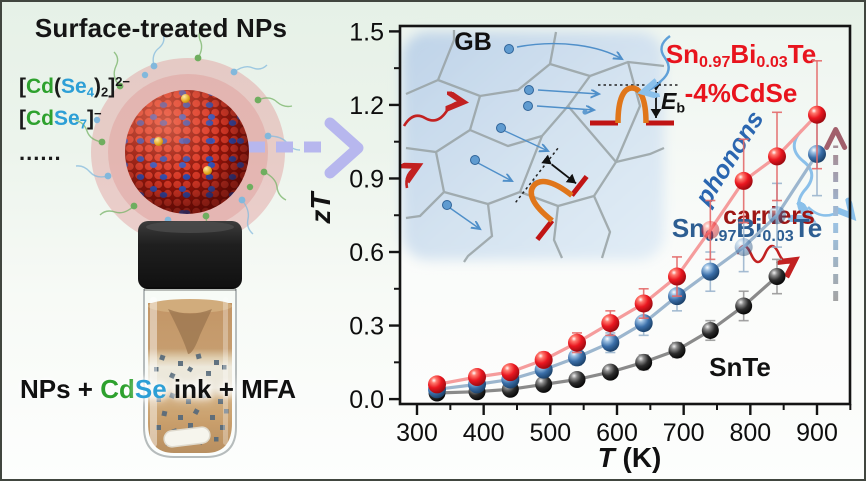 The image size is (866, 481). I want to click on nanoparticle-illustration, so click(187, 152).